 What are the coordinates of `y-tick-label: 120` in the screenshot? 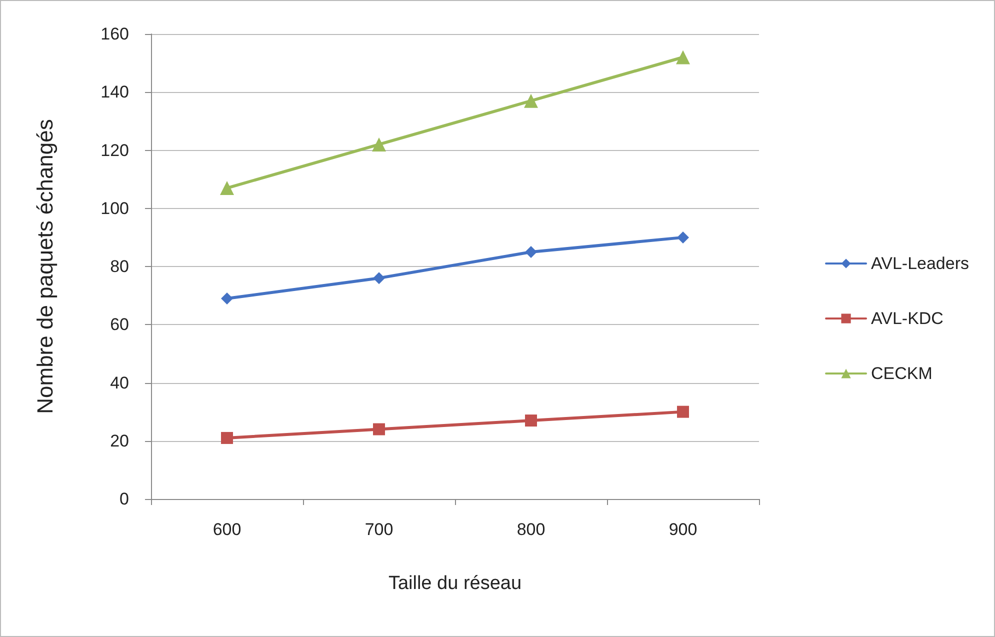 It's located at (114, 150).